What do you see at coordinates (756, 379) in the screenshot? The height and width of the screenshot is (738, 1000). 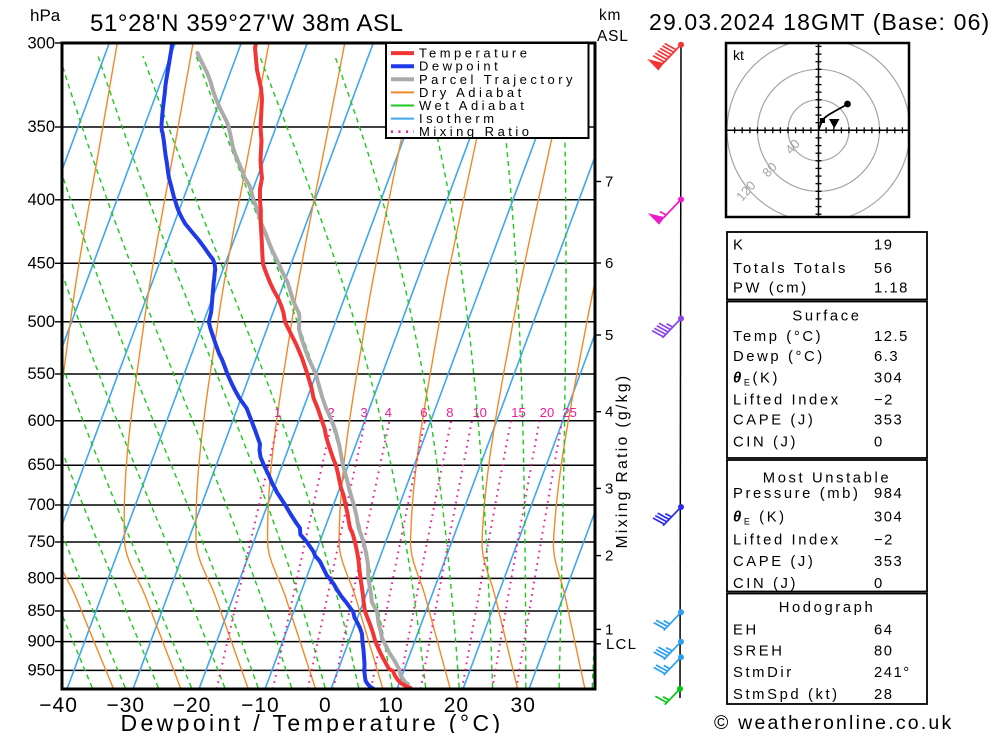 I see `svg-text: θE(K)` at bounding box center [756, 379].